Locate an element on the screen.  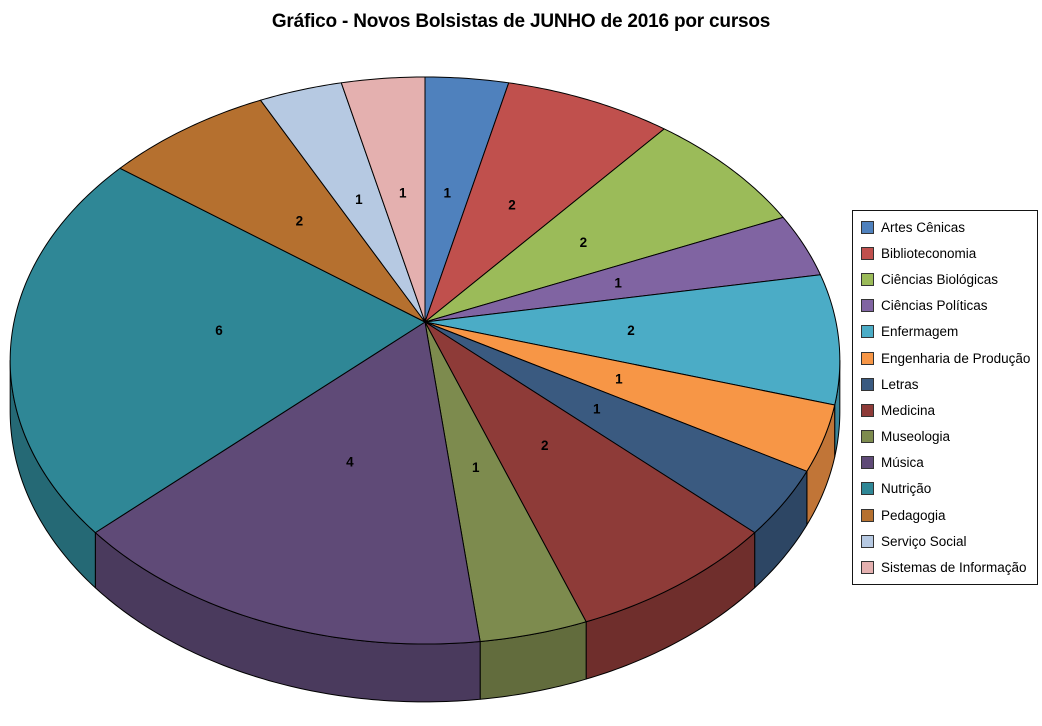
legend-item: Pedagogia is located at coordinates (945, 515).